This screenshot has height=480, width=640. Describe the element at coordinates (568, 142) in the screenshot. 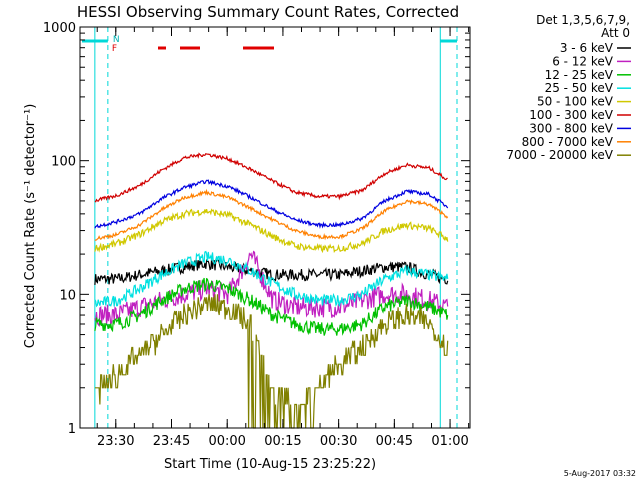

I see `legend-label: 800 - 7000 keV` at that location.